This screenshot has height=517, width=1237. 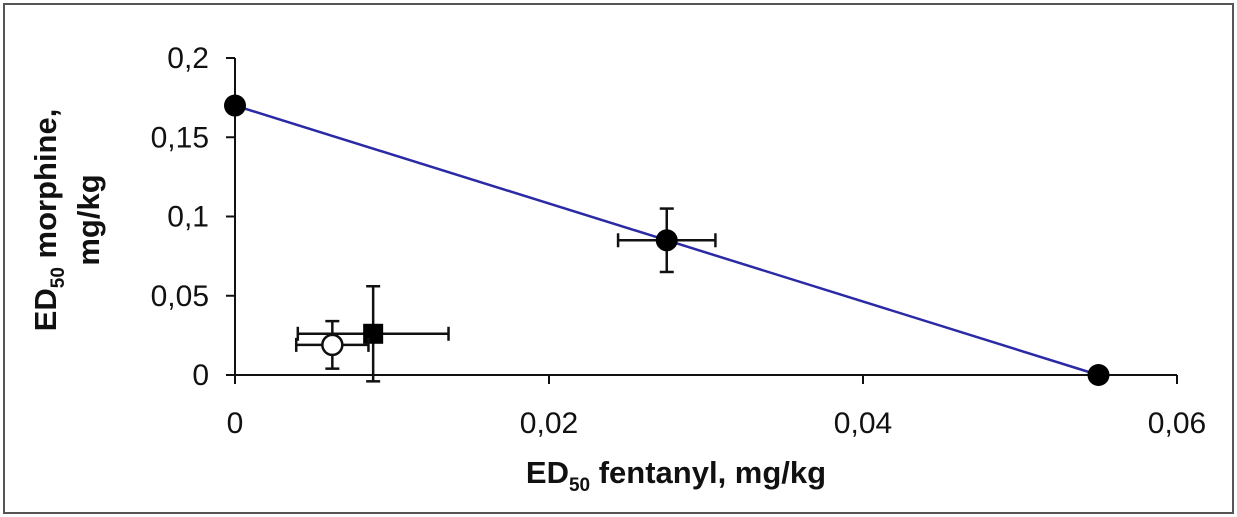 I want to click on y-tick-label: 0,2, so click(x=188, y=58).